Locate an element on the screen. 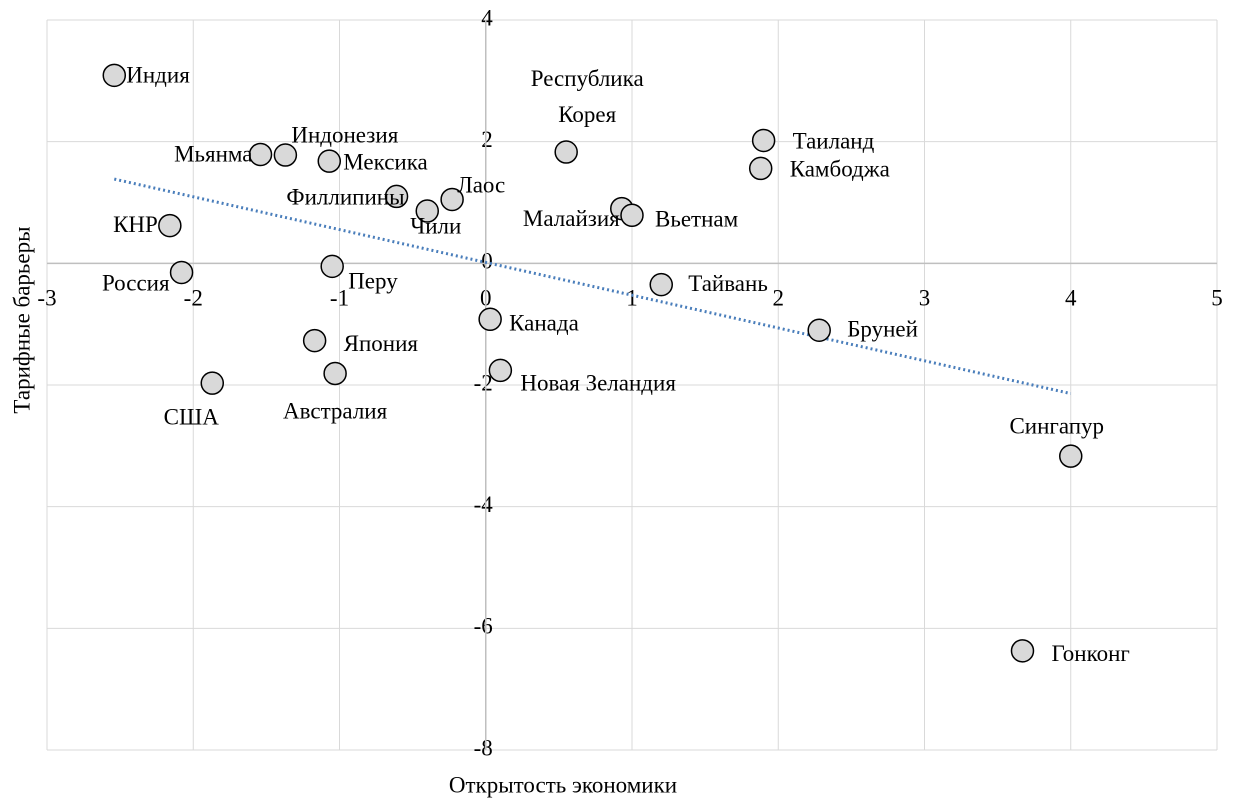 Image resolution: width=1233 pixels, height=809 pixels. x-tick-label: -1 is located at coordinates (339, 298).